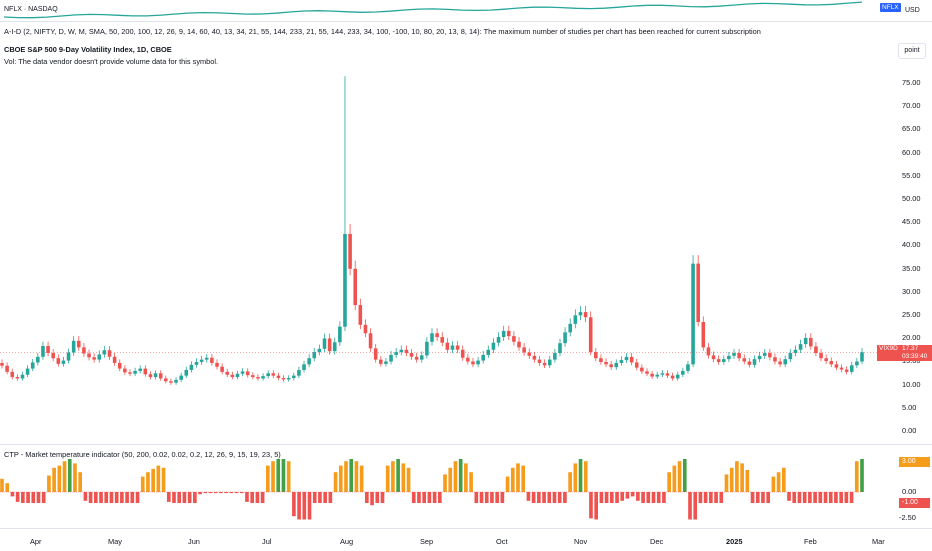 This screenshot has width=932, height=551. I want to click on time-axis: Apr May Jun Jul Aug Sep Oct Nov Dec 2025 Feb Mar, so click(466, 539).